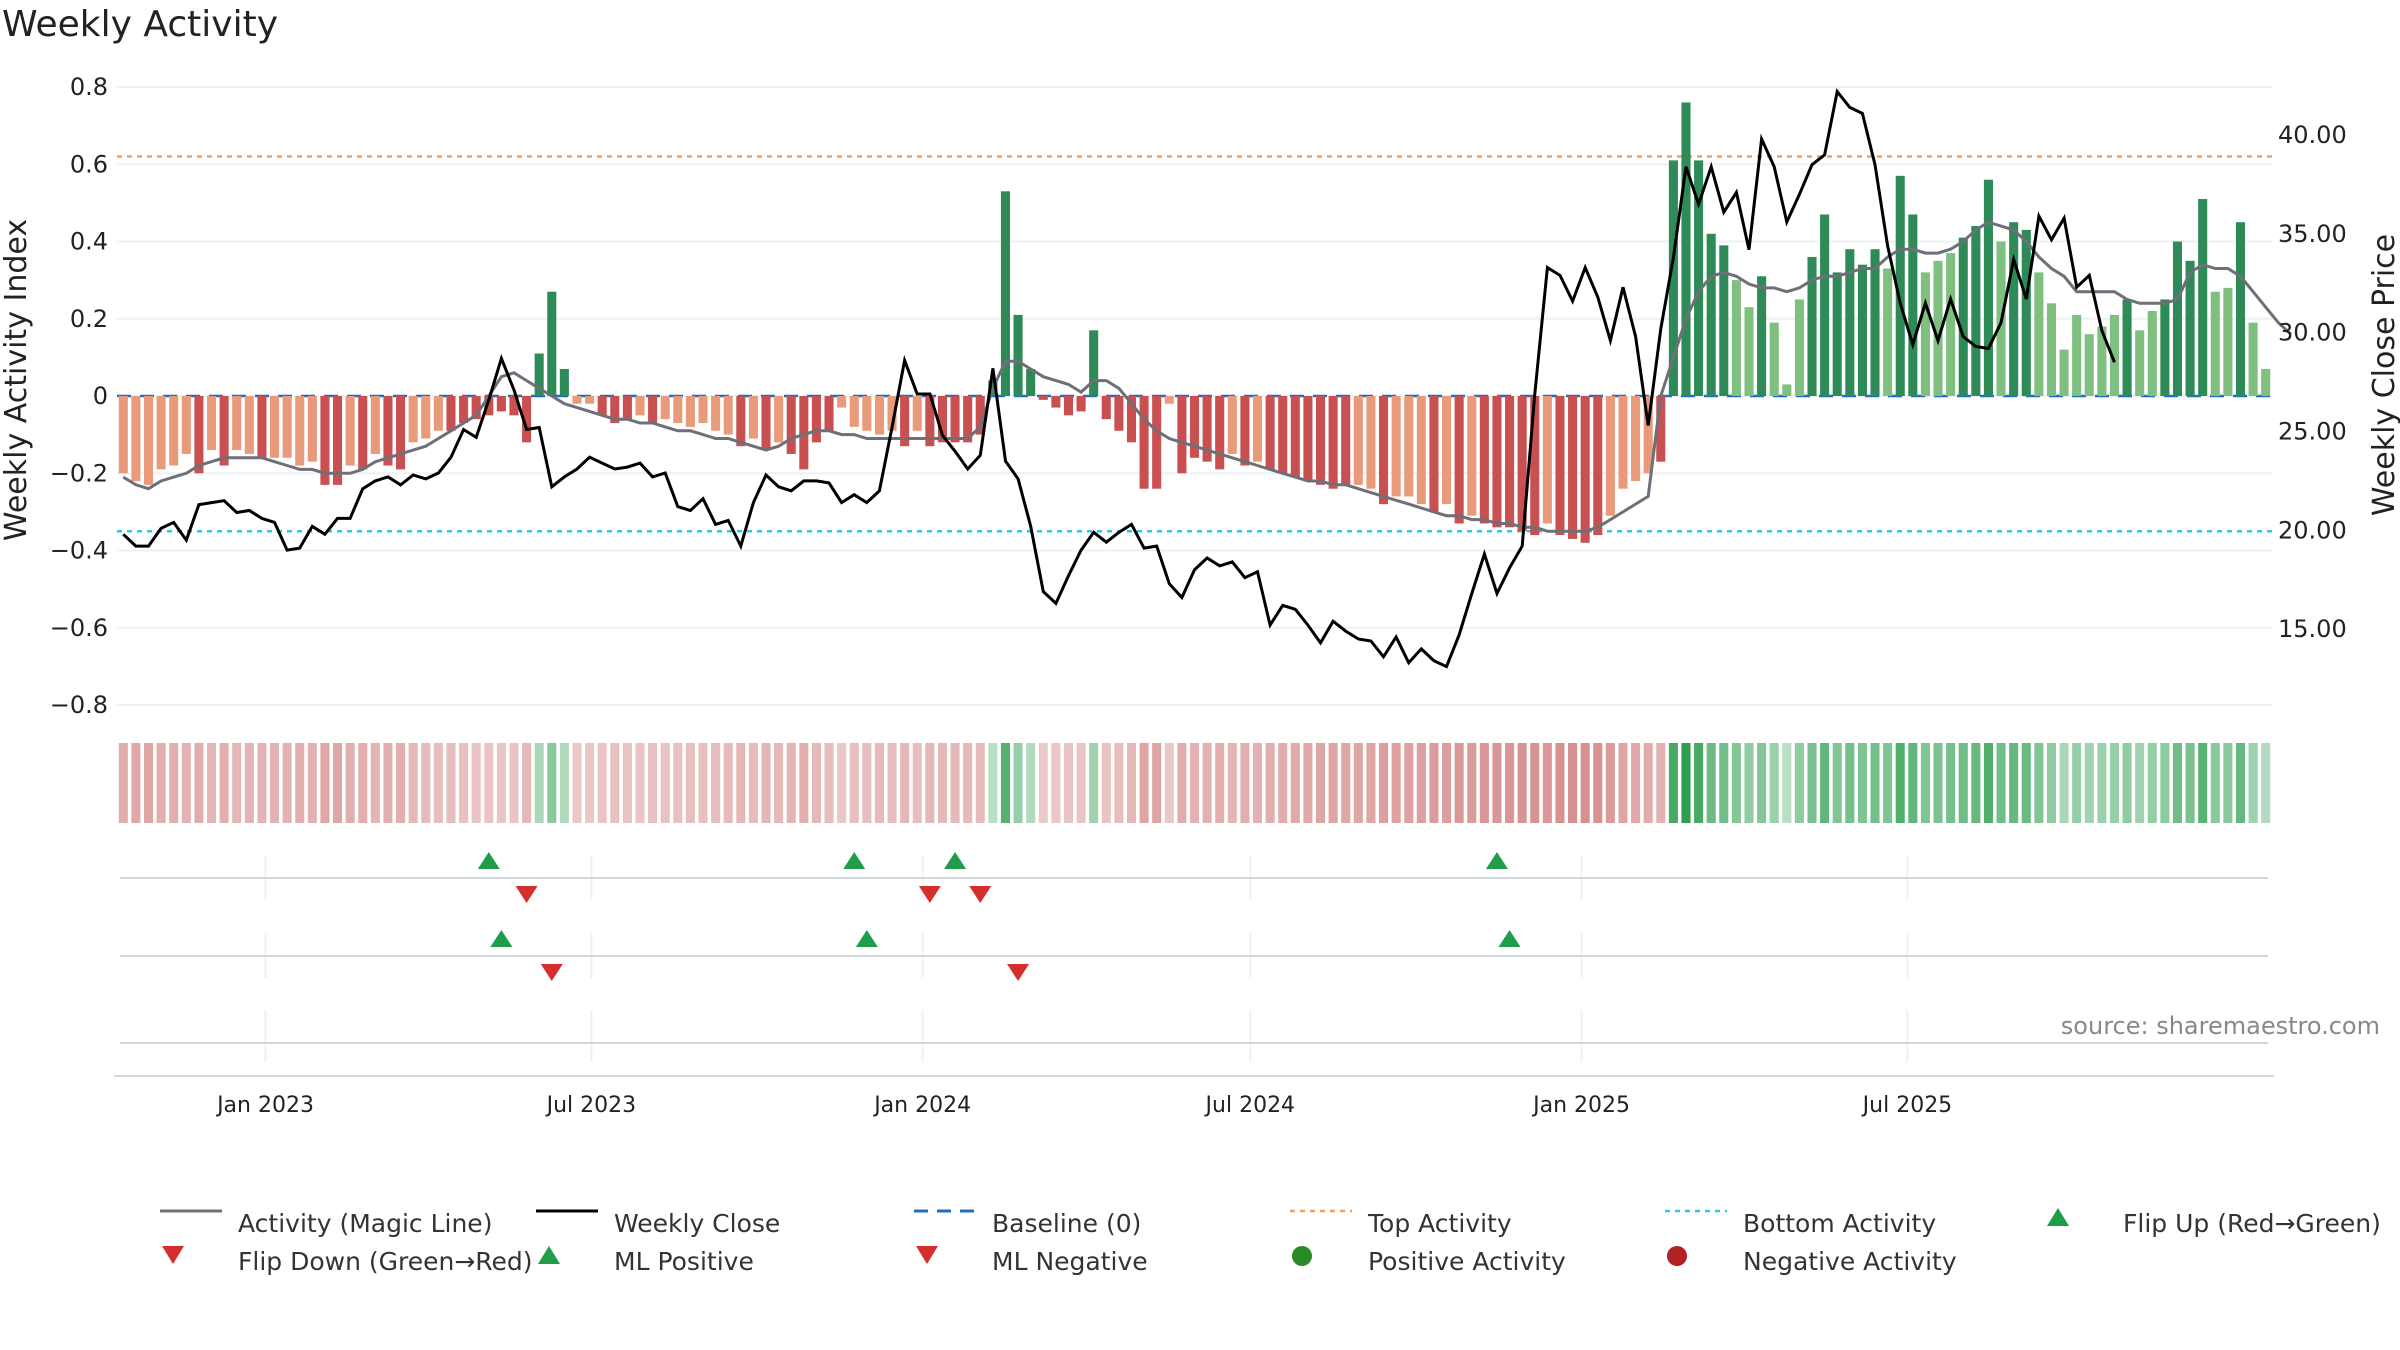 The height and width of the screenshot is (1350, 2400). What do you see at coordinates (1496, 860) in the screenshot?
I see `flip-up-marker` at bounding box center [1496, 860].